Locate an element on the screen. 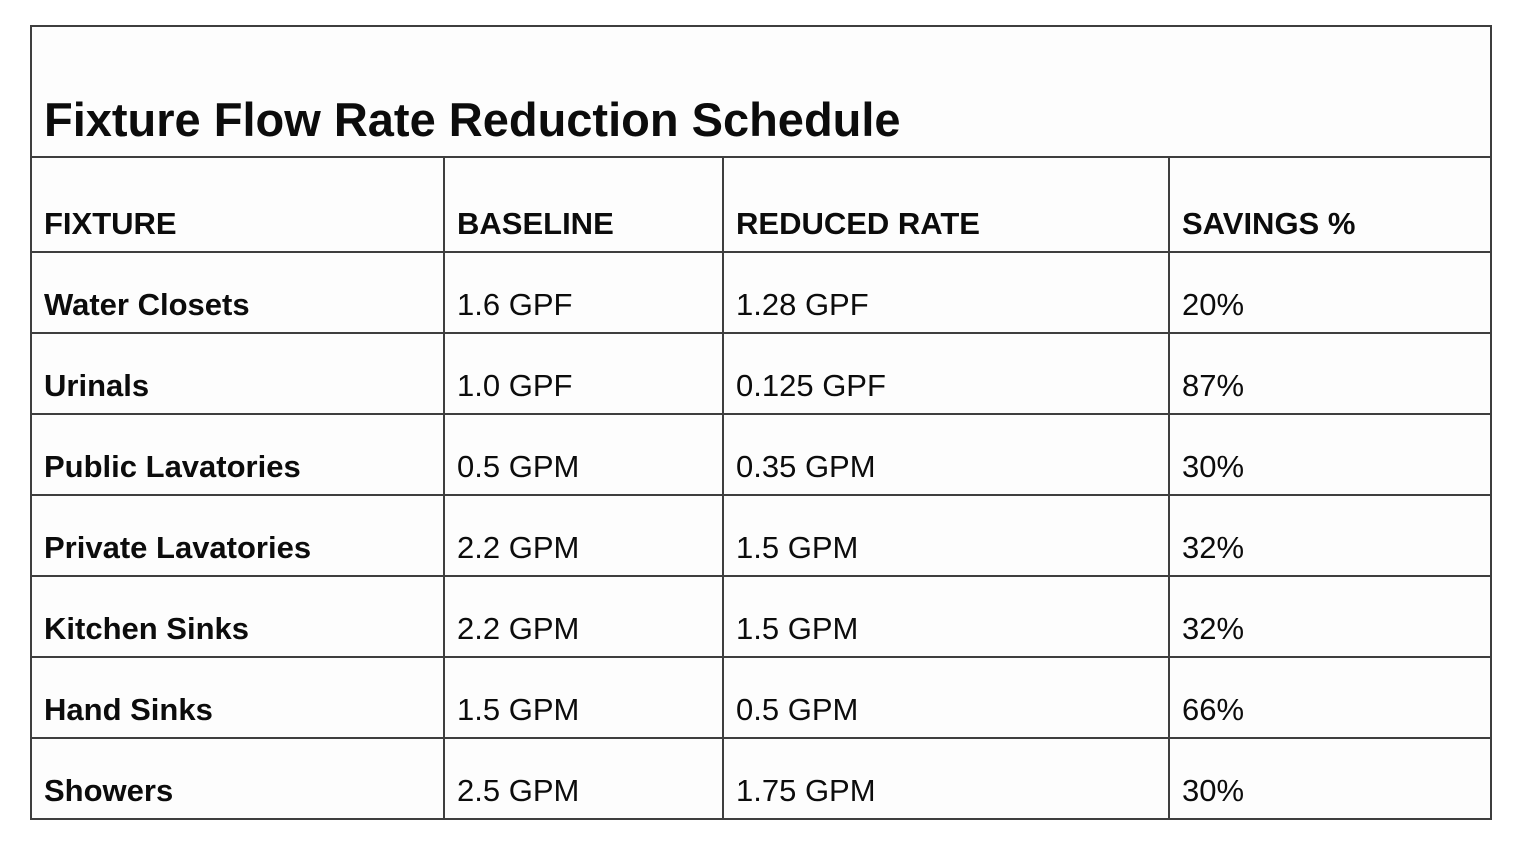 The height and width of the screenshot is (865, 1518). column-header-baseline: BASELINE is located at coordinates (583, 204).